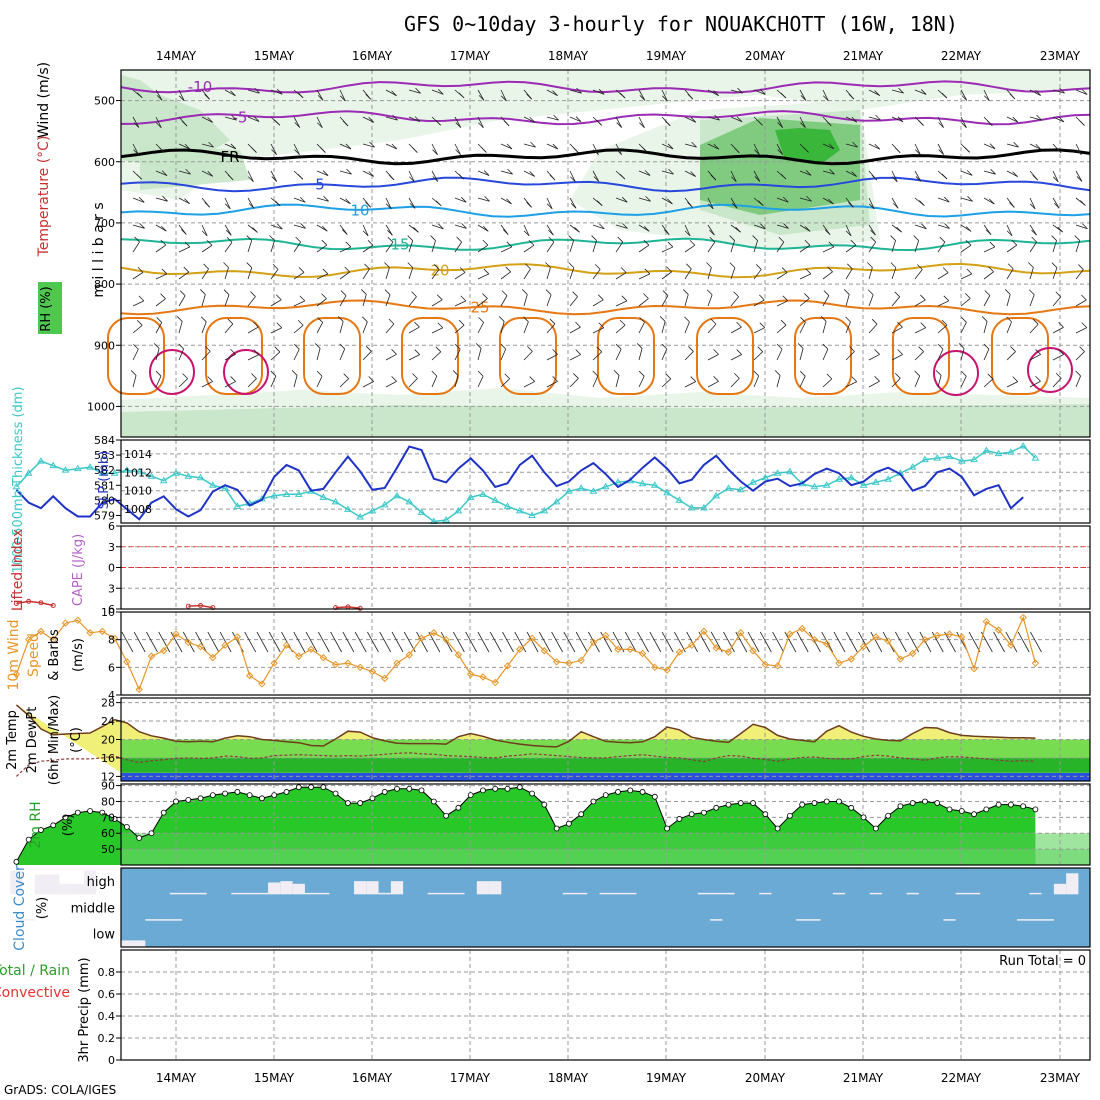 This screenshot has width=1100, height=1100. I want to click on wind-panel-frame, so click(605, 653).